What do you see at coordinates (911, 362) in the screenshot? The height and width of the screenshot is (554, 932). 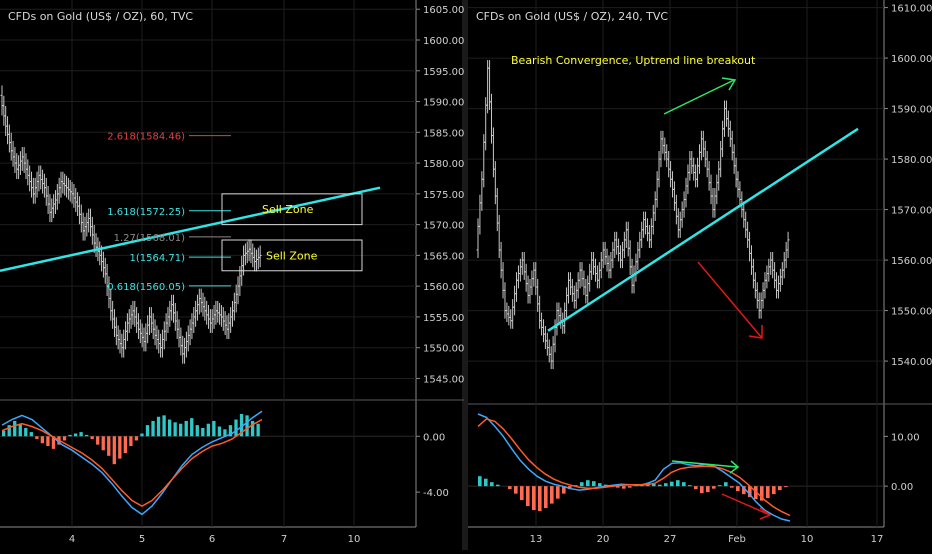 I see `right-price-tick-label: 1540.00` at bounding box center [911, 362].